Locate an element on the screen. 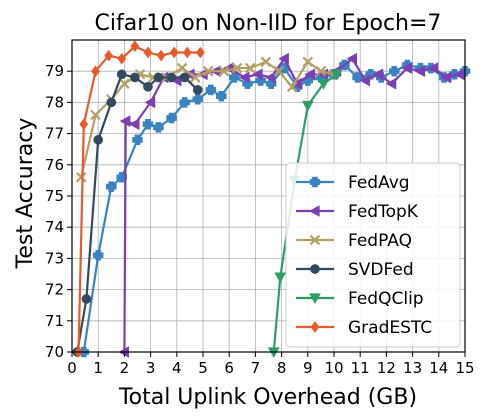  x-tick-label: 11 is located at coordinates (360, 368).